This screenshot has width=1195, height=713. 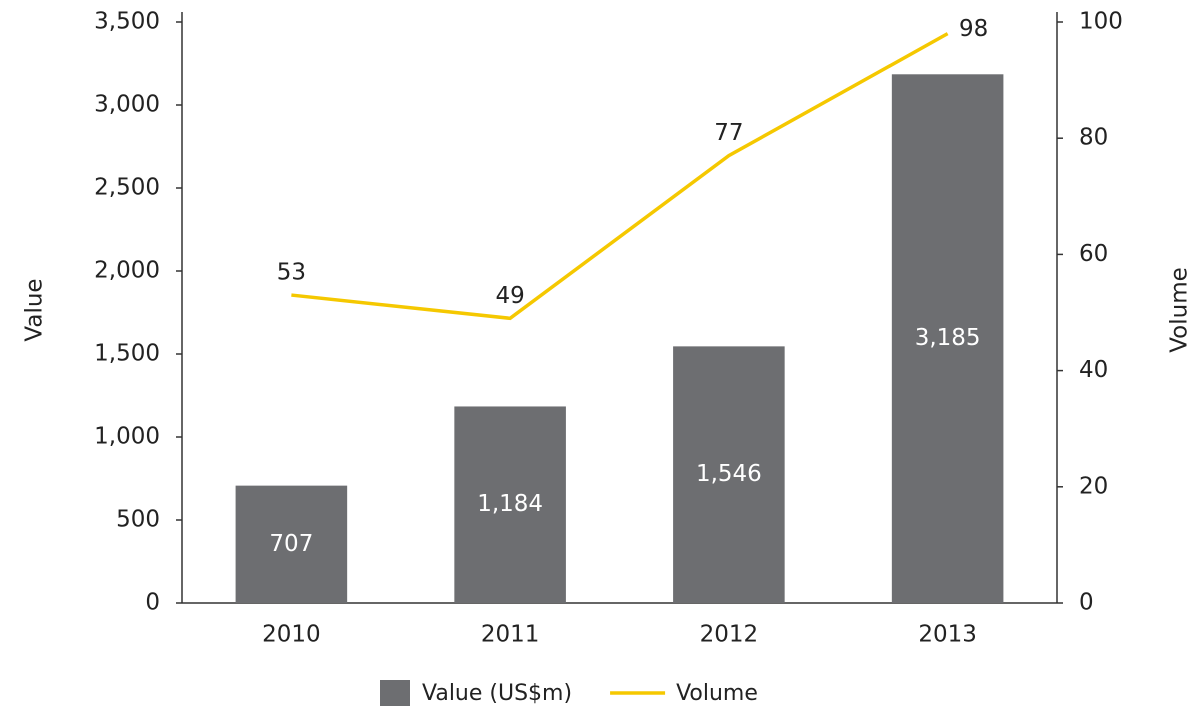 I want to click on line-value-label: 98, so click(x=973, y=29).